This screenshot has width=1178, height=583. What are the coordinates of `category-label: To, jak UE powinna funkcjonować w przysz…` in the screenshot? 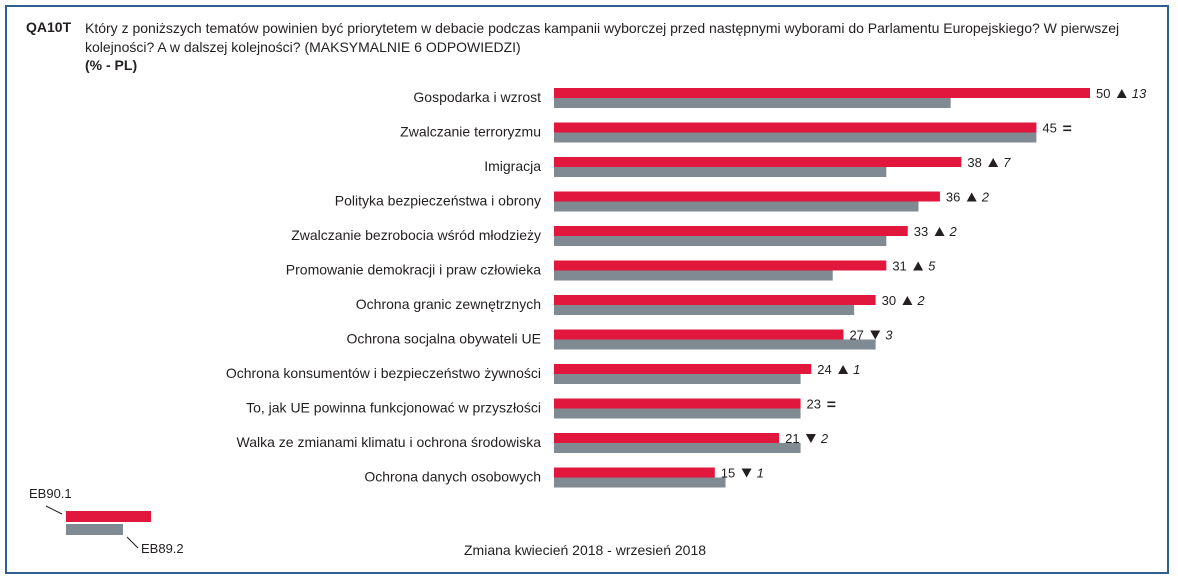 It's located at (393, 408).